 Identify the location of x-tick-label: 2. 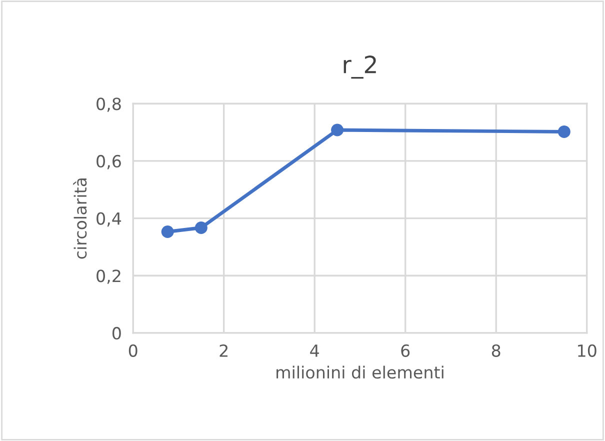
(224, 350).